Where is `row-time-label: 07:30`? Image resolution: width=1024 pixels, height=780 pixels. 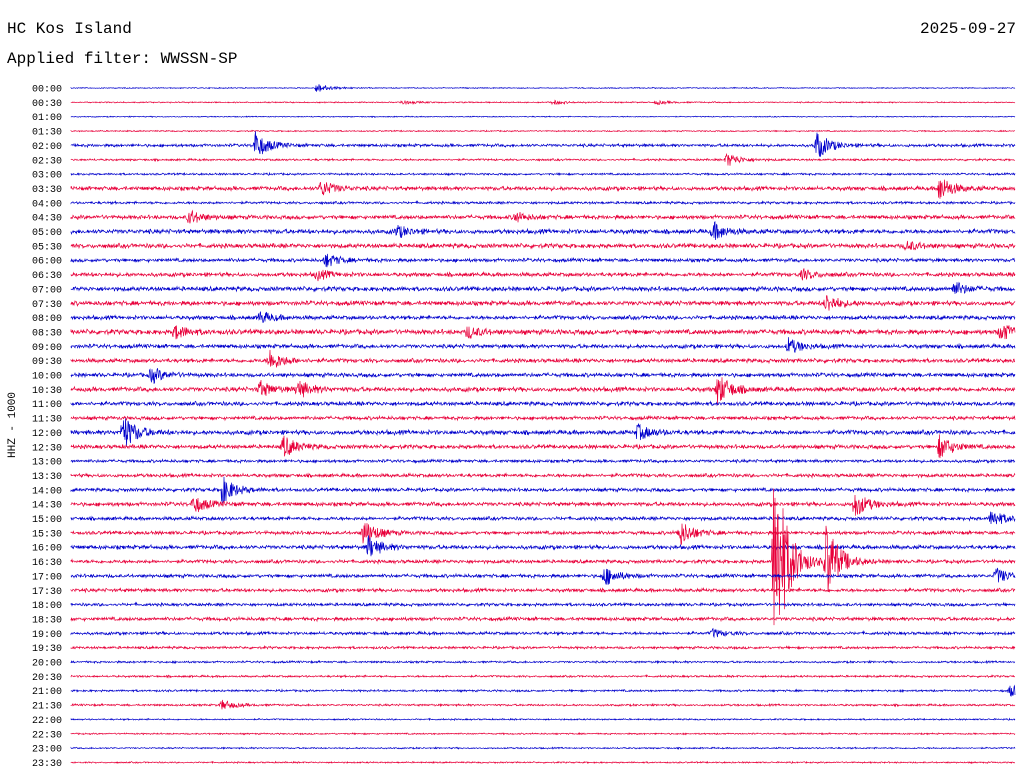
row-time-label: 07:30 is located at coordinates (47, 305).